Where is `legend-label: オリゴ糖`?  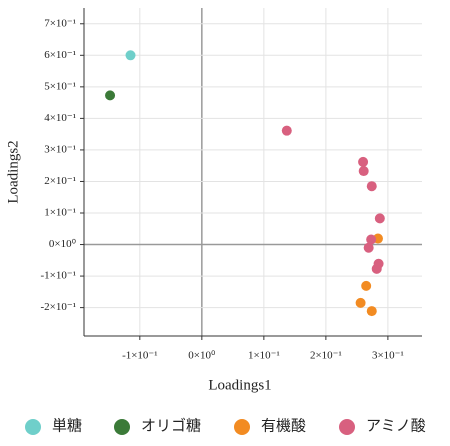 legend-label: オリゴ糖 is located at coordinates (171, 425).